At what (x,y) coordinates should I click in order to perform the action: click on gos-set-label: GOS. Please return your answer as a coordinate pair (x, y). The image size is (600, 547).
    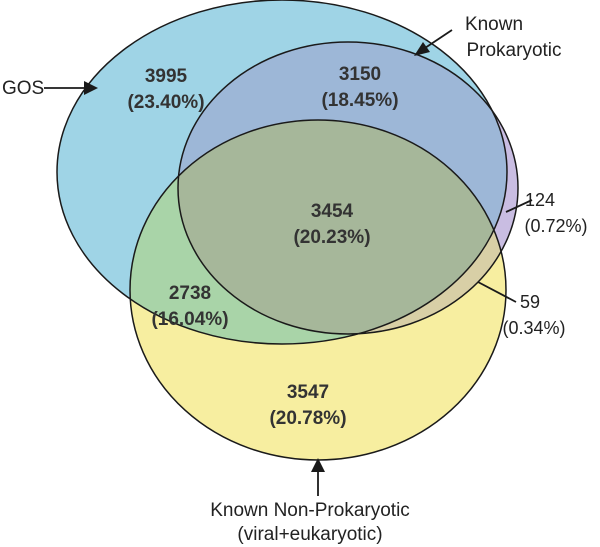
    Looking at the image, I should click on (23, 88).